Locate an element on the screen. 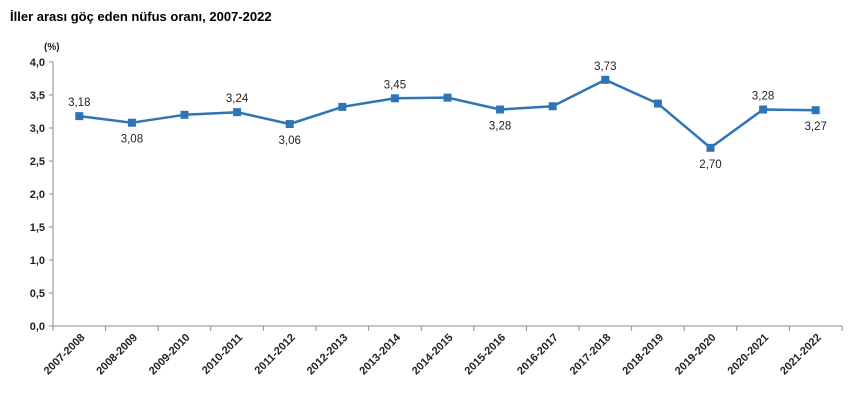 Image resolution: width=866 pixels, height=410 pixels. y-tick-label: 2,5 is located at coordinates (37, 162).